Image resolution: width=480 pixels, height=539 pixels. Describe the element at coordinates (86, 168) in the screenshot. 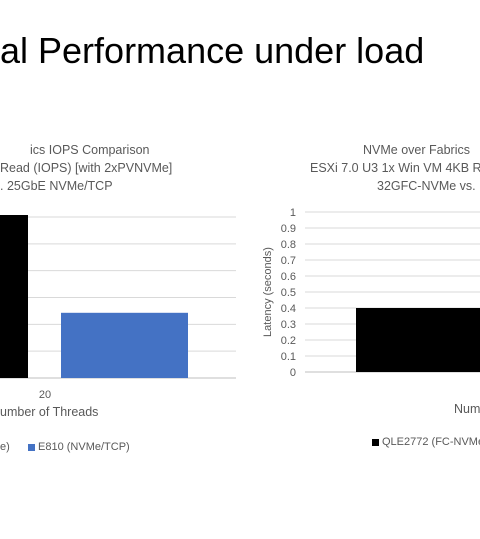

I see `left-chart-title-line-2: Read (IOPS) [with 2xPVNVMe]` at that location.